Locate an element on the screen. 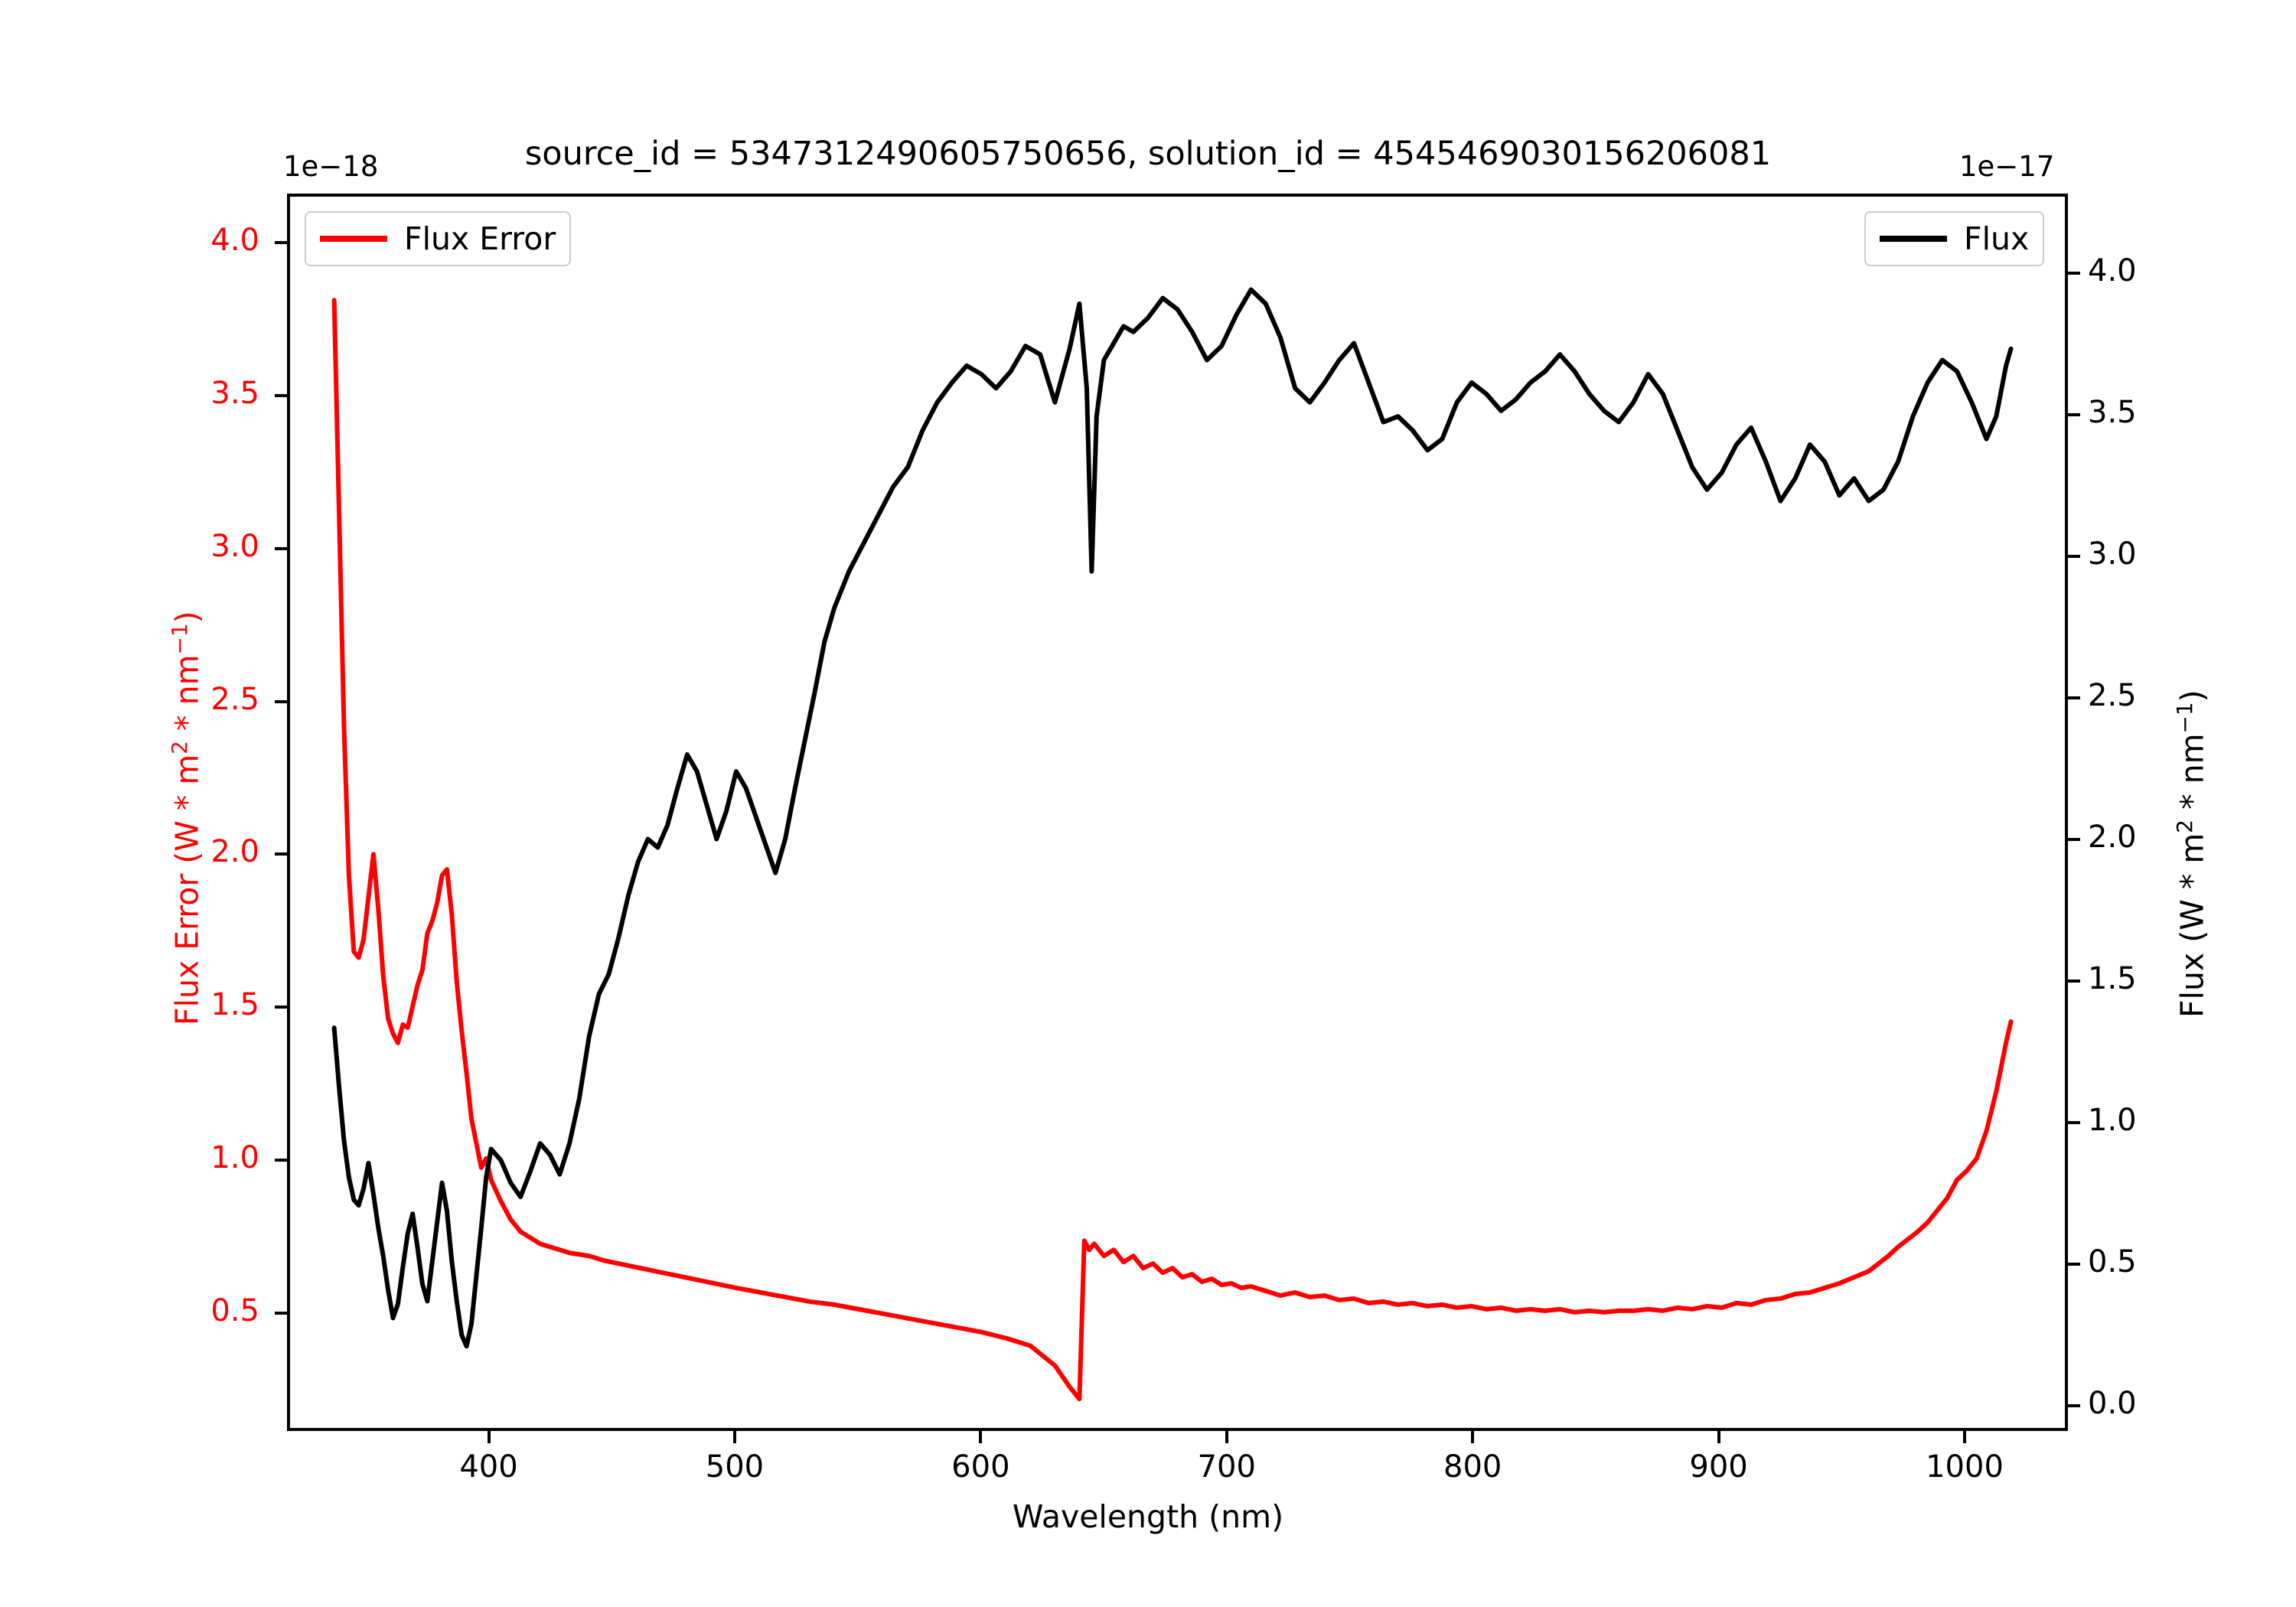 The height and width of the screenshot is (1607, 2296). left-axis-offset-text: 1e−18 is located at coordinates (331, 166).